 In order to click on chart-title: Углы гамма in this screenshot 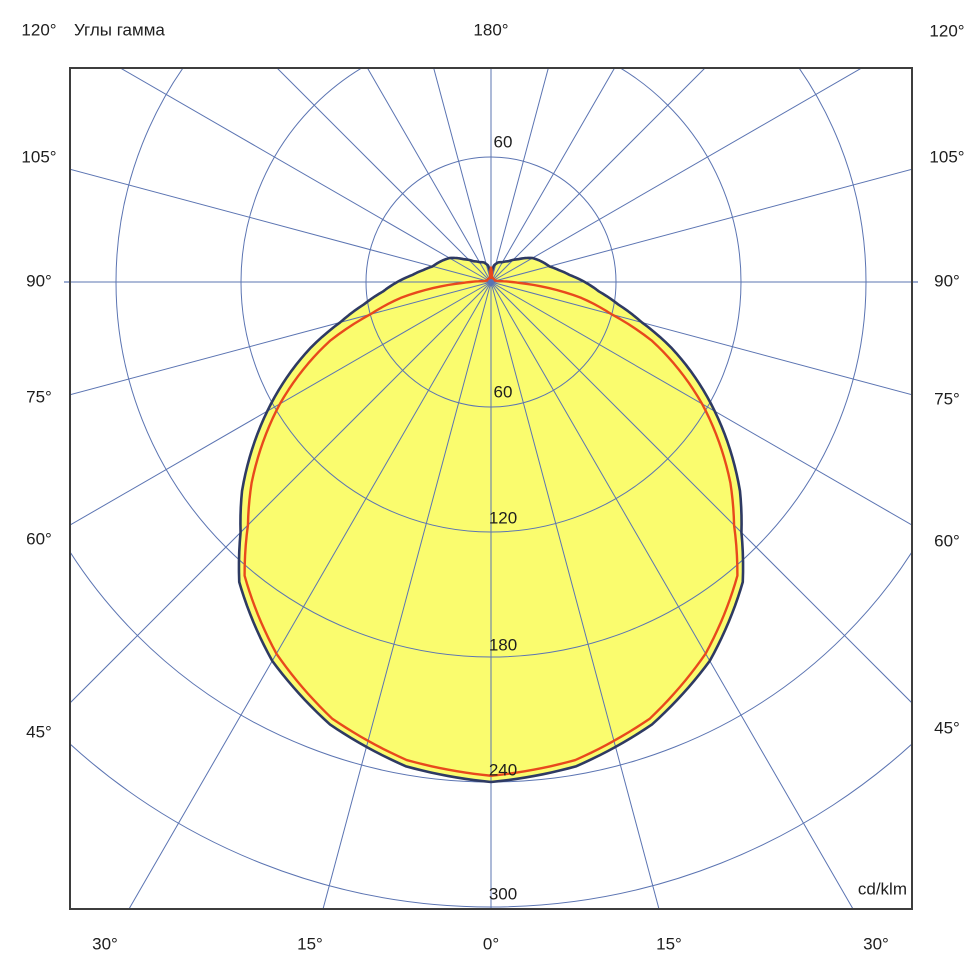, I will do `click(119, 30)`.